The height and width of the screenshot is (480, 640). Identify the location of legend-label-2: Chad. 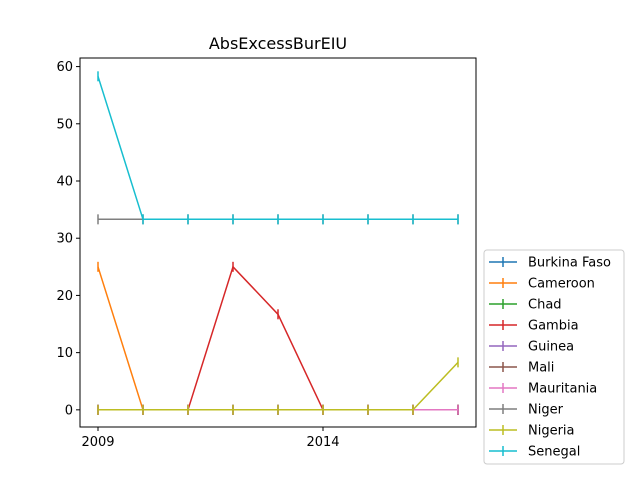
(545, 305).